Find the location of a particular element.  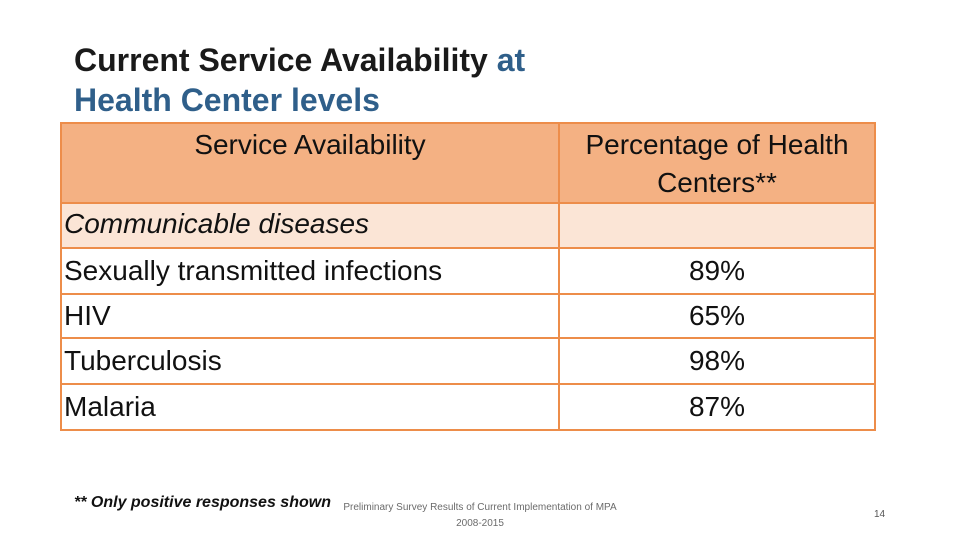

section-row: Communicable diseases is located at coordinates (468, 225).